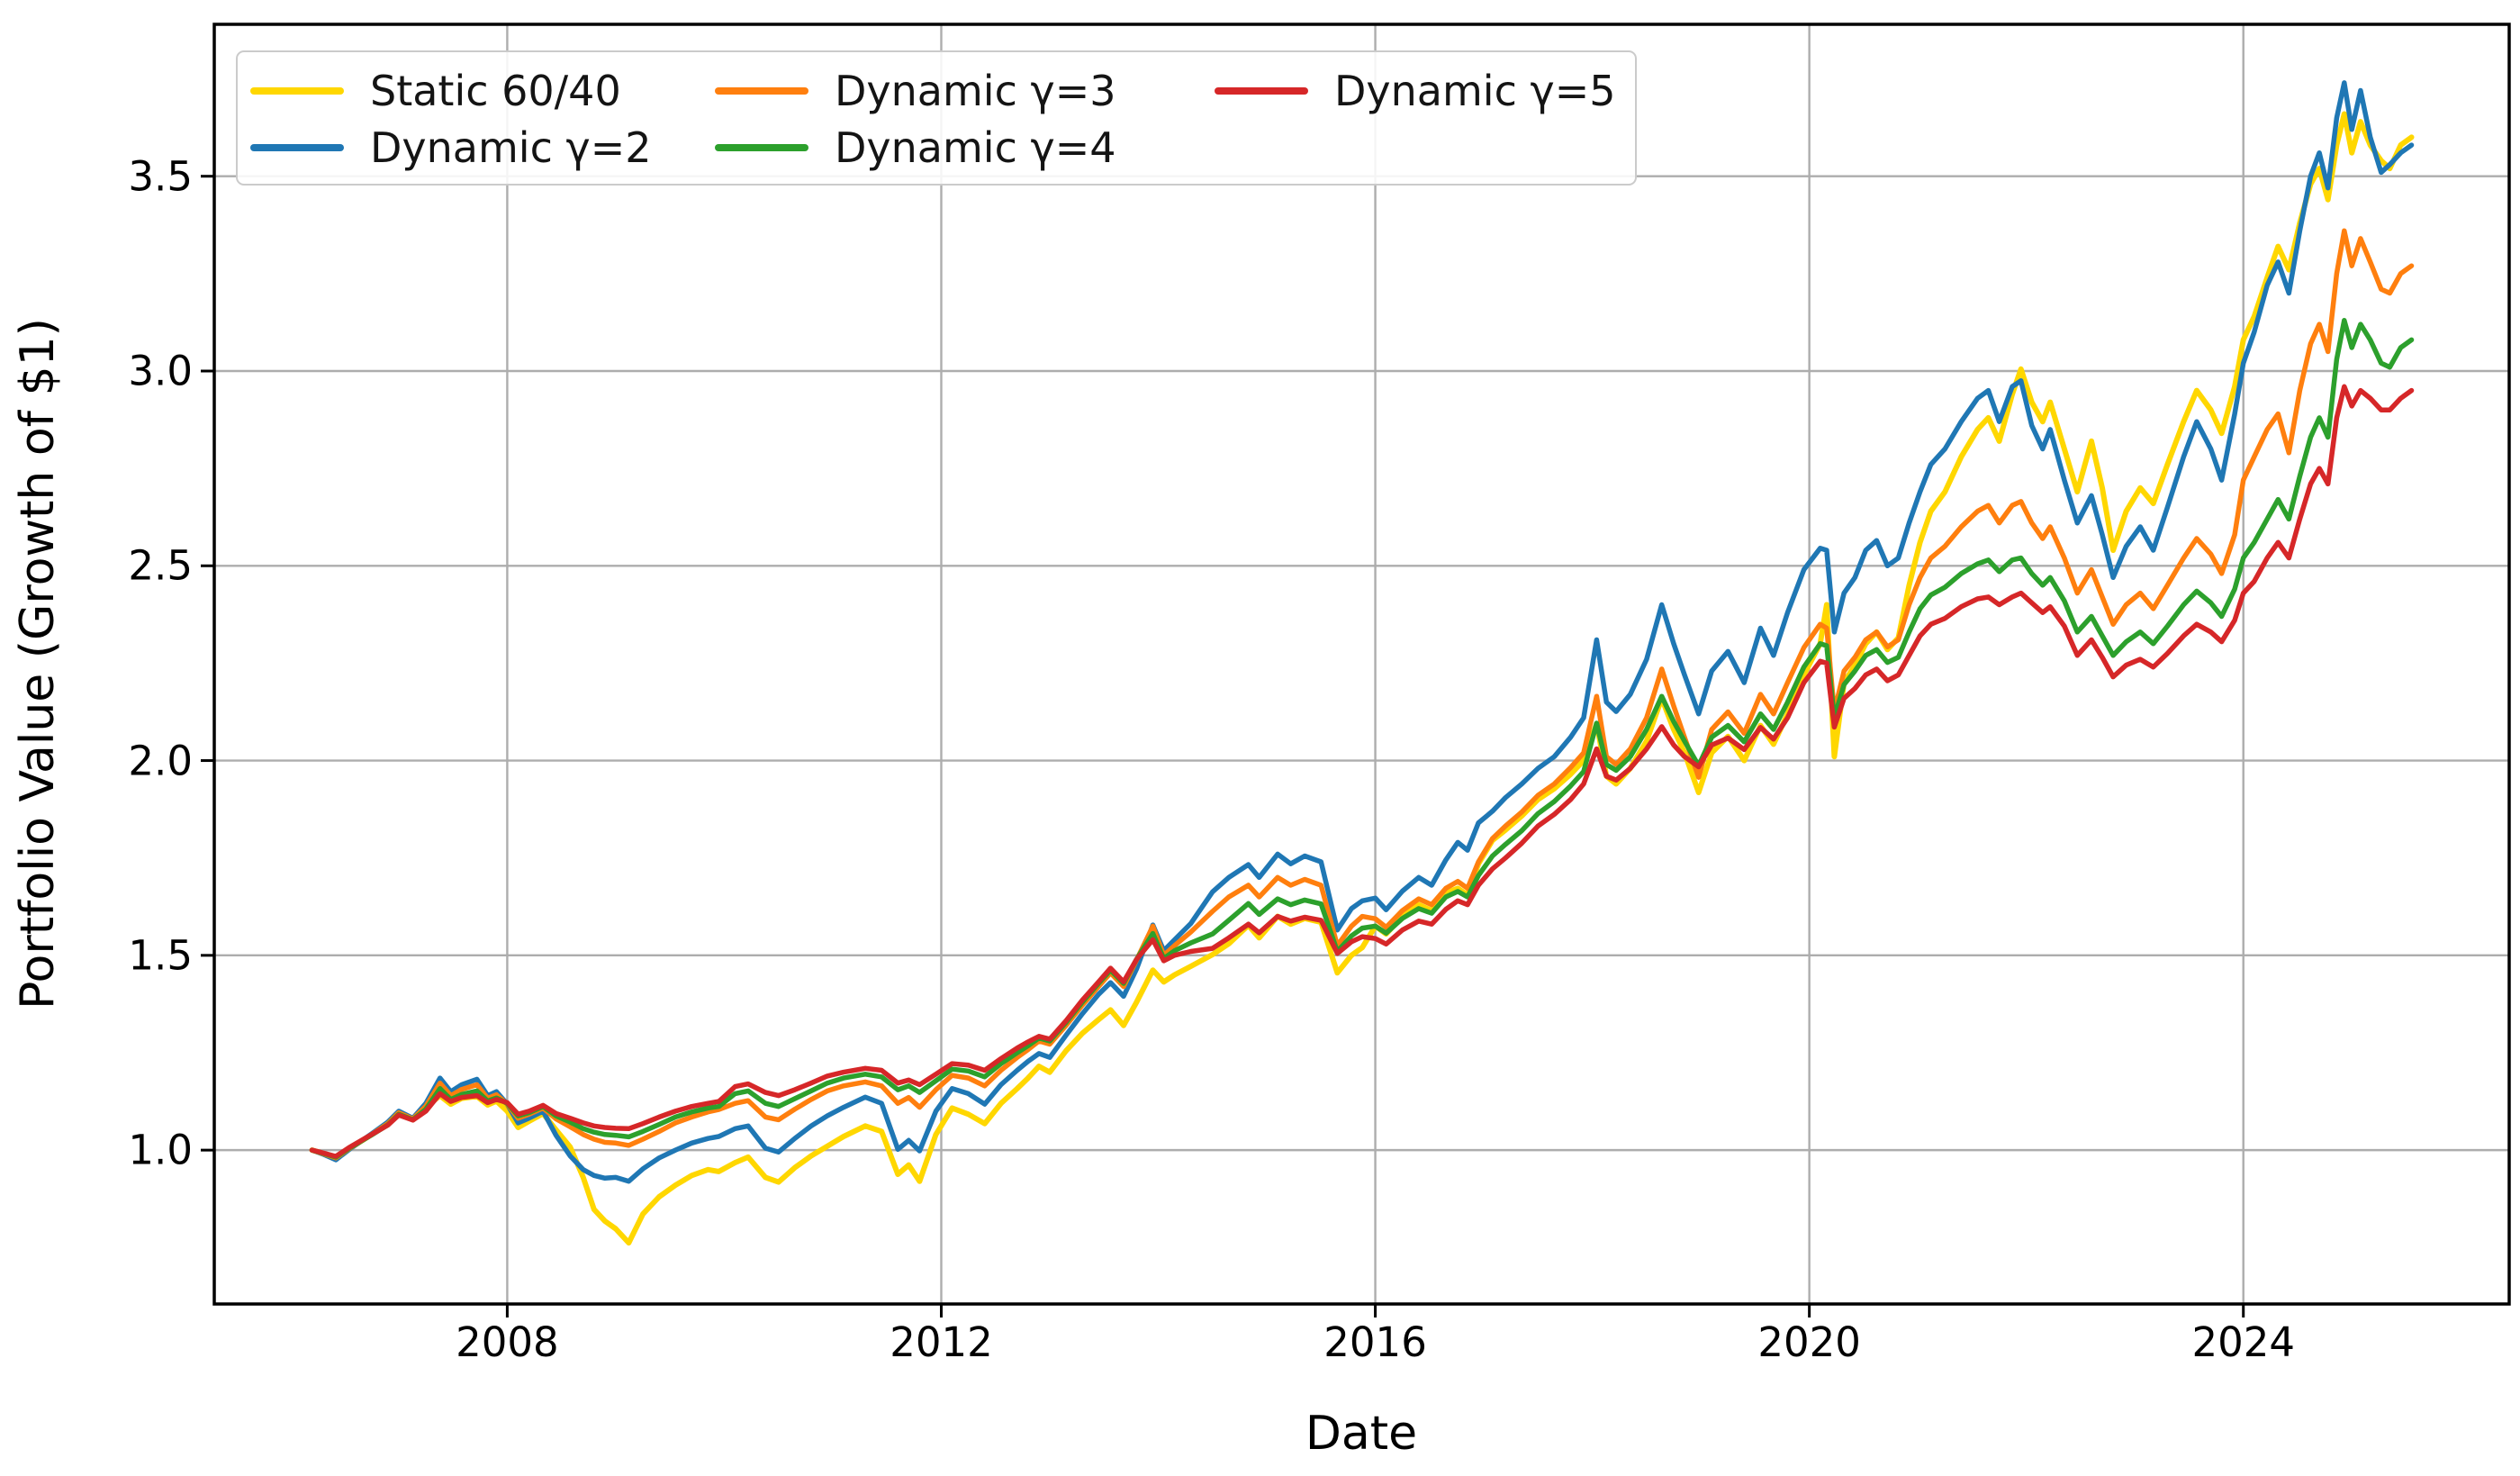 This screenshot has width=2520, height=1476. I want to click on legend-entry: Dynamic γ=2, so click(451, 148).